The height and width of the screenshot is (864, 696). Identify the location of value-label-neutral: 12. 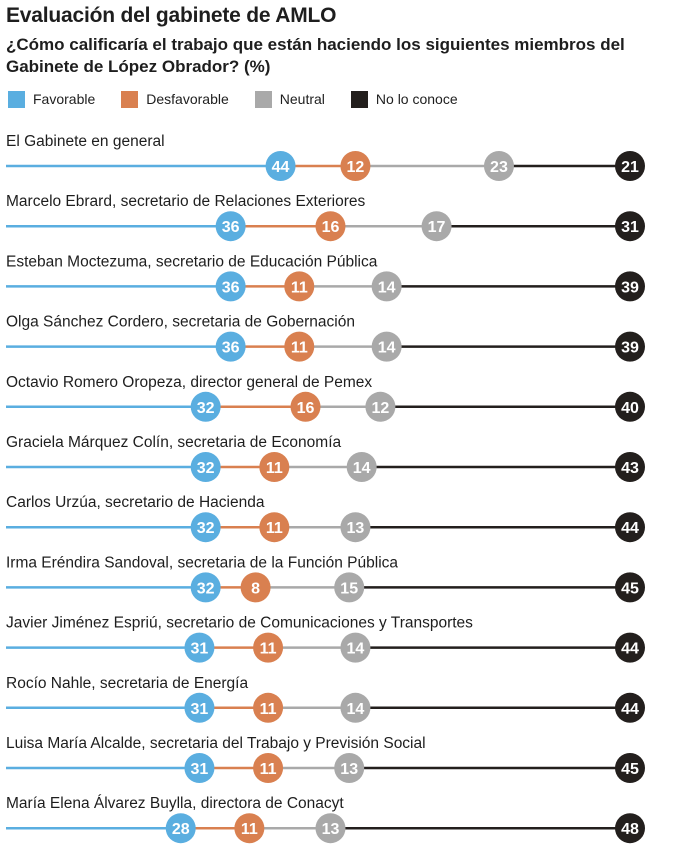
(381, 408).